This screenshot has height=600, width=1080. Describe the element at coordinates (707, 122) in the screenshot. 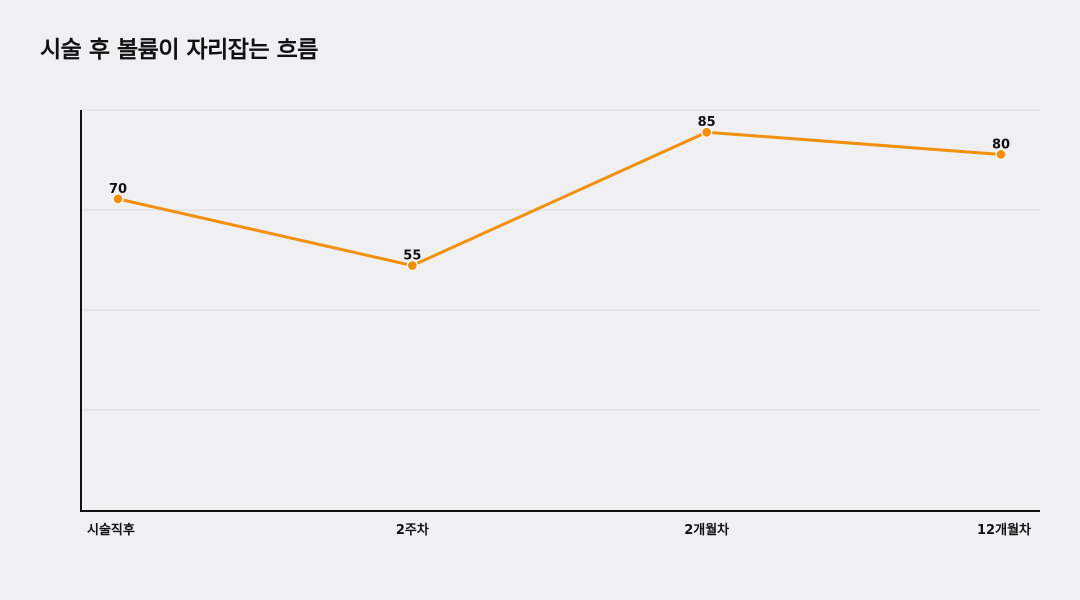

I see `data-label: 85` at that location.